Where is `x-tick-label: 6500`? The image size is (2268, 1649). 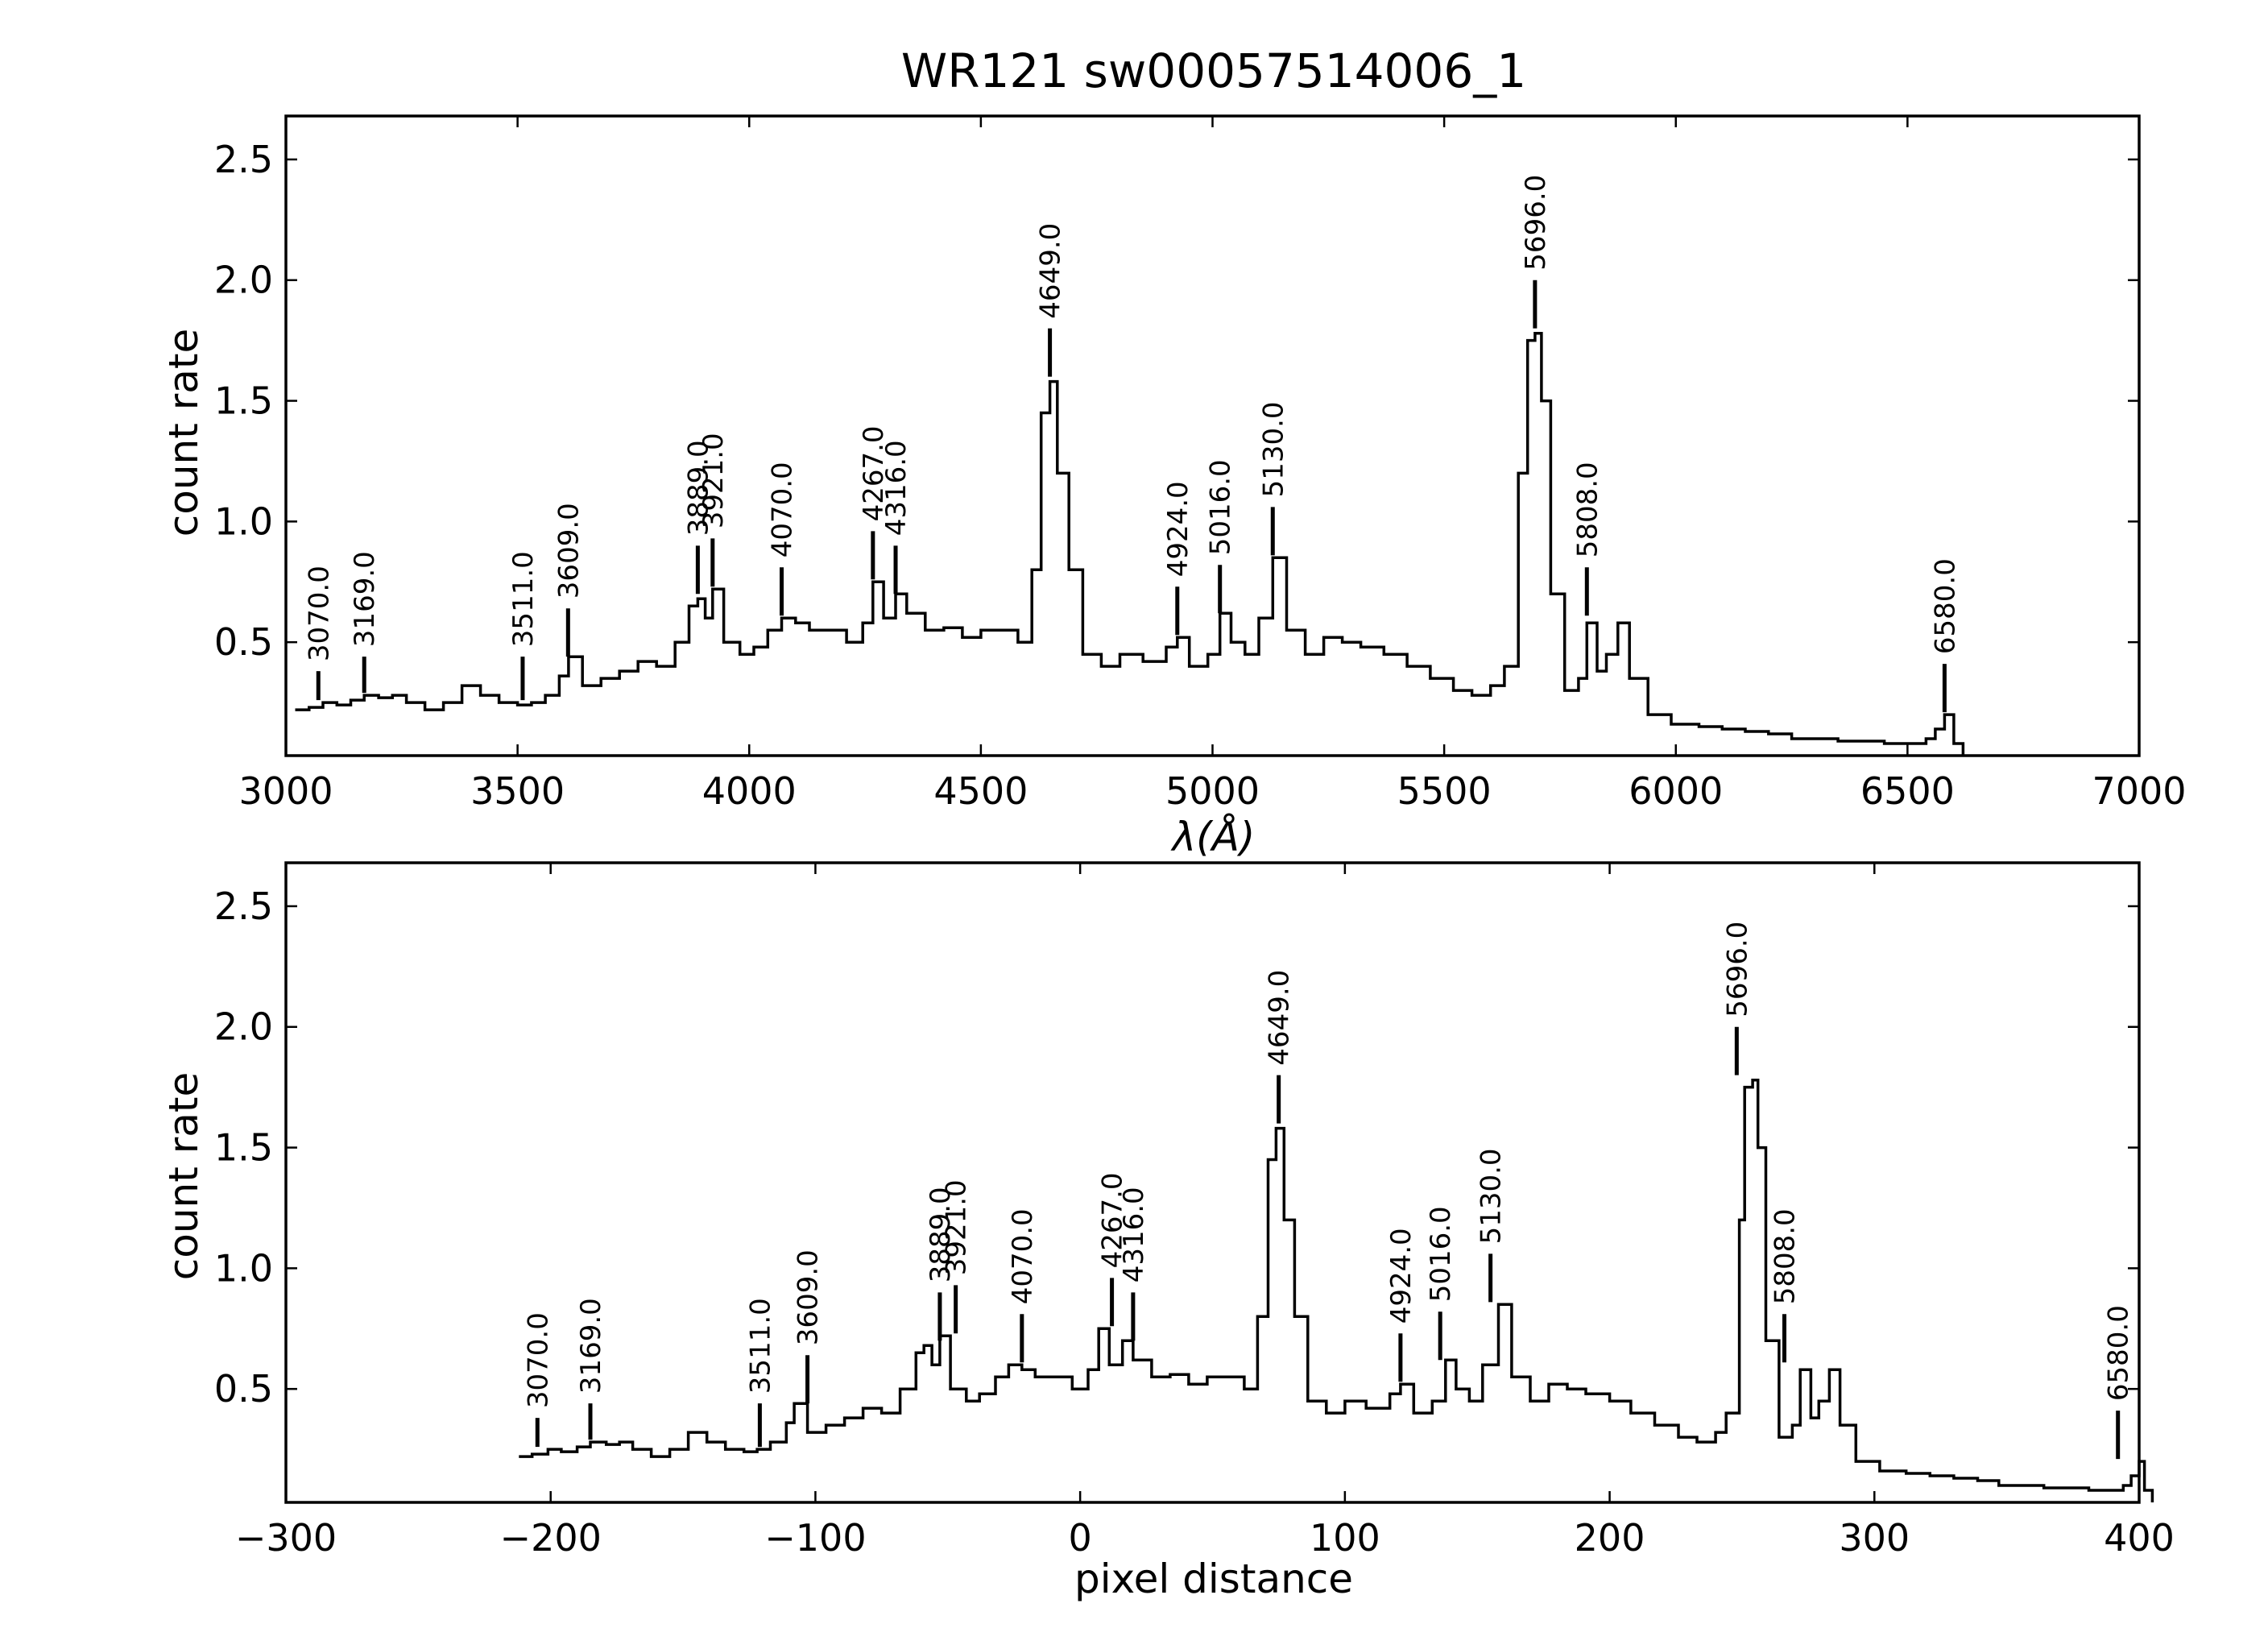 x-tick-label: 6500 is located at coordinates (1907, 791).